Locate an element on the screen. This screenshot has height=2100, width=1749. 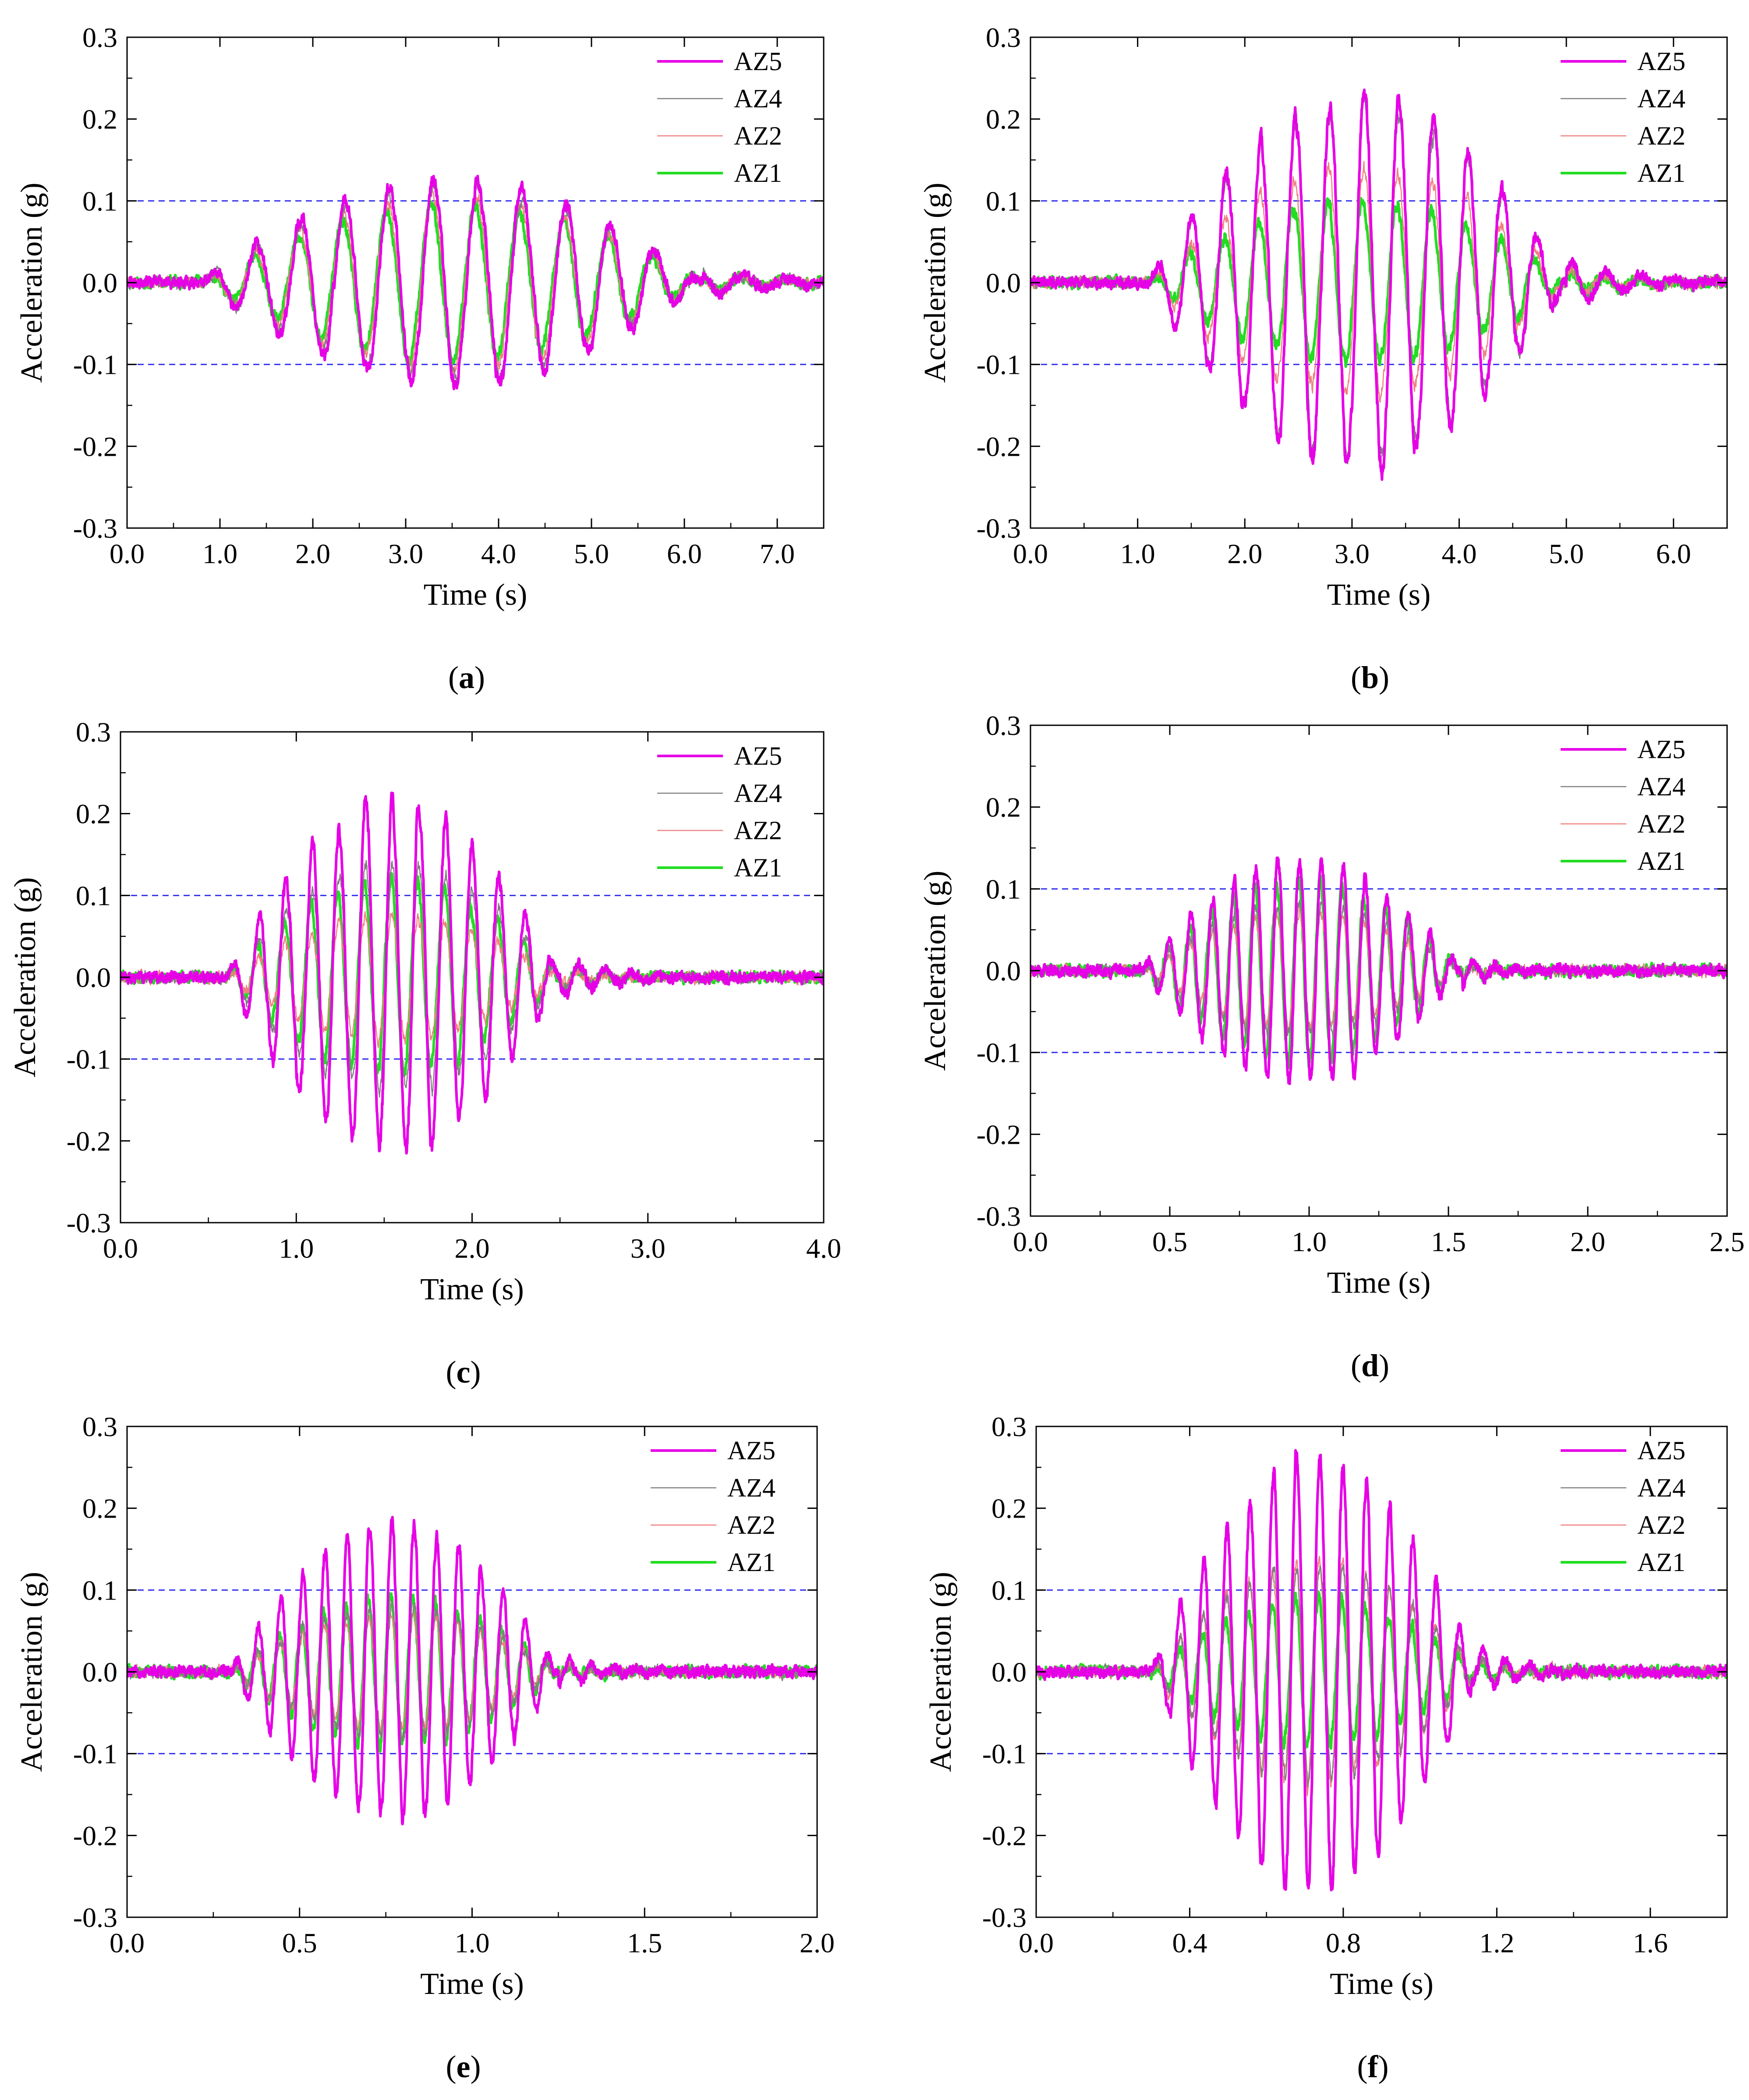
x-tick-label: 5.0 is located at coordinates (1566, 553).